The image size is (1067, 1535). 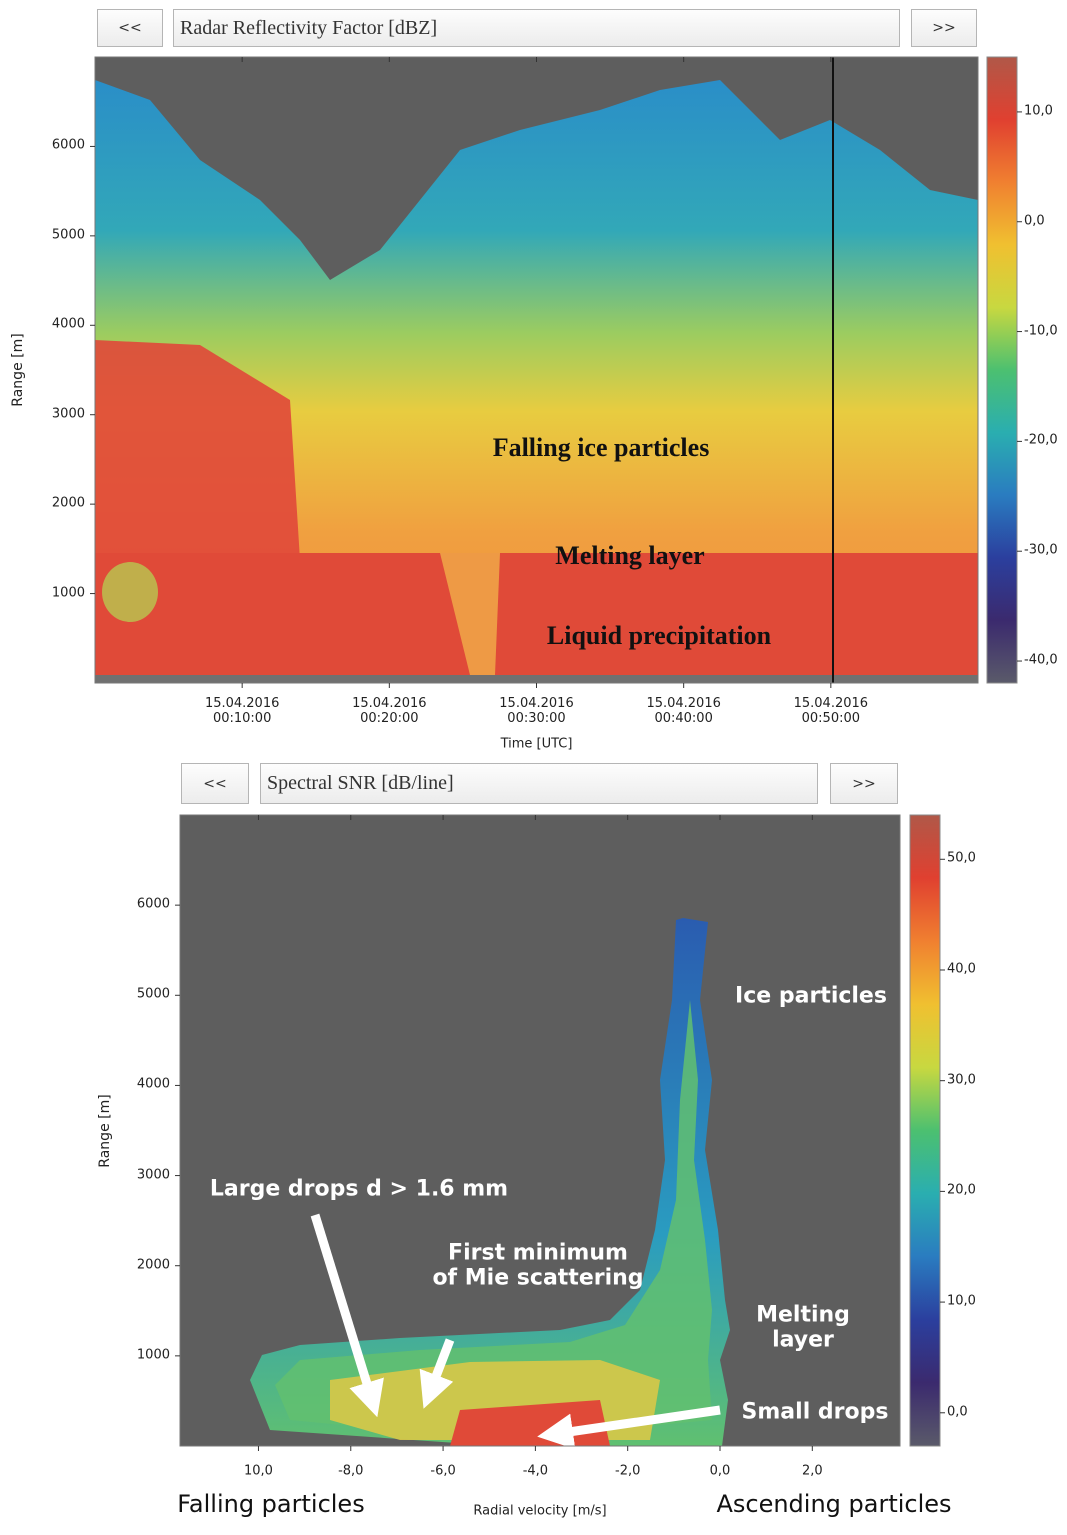 I want to click on x-axis-label: Time [UTC], so click(x=536, y=744).